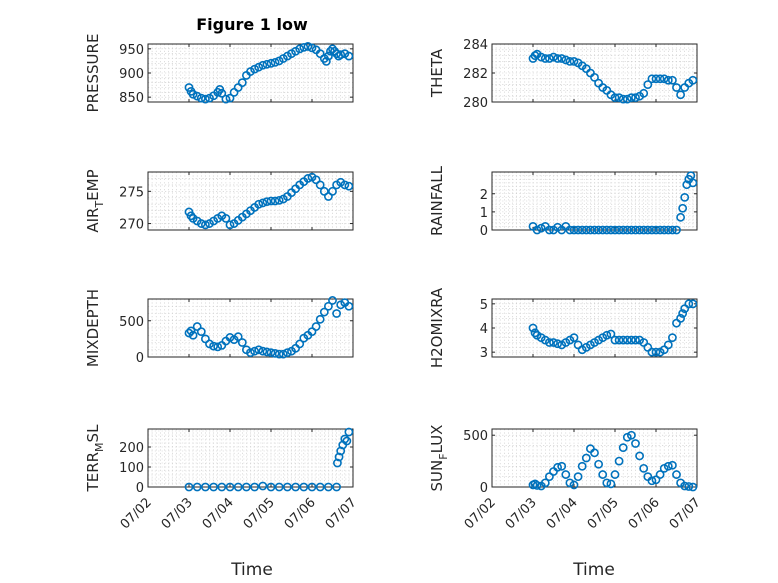 The height and width of the screenshot is (583, 778). What do you see at coordinates (93, 73) in the screenshot?
I see `y-axis-label: PRESSURE` at bounding box center [93, 73].